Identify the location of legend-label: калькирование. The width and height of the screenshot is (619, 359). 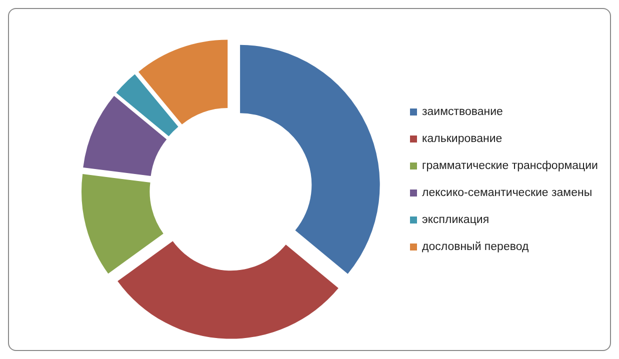
(462, 139).